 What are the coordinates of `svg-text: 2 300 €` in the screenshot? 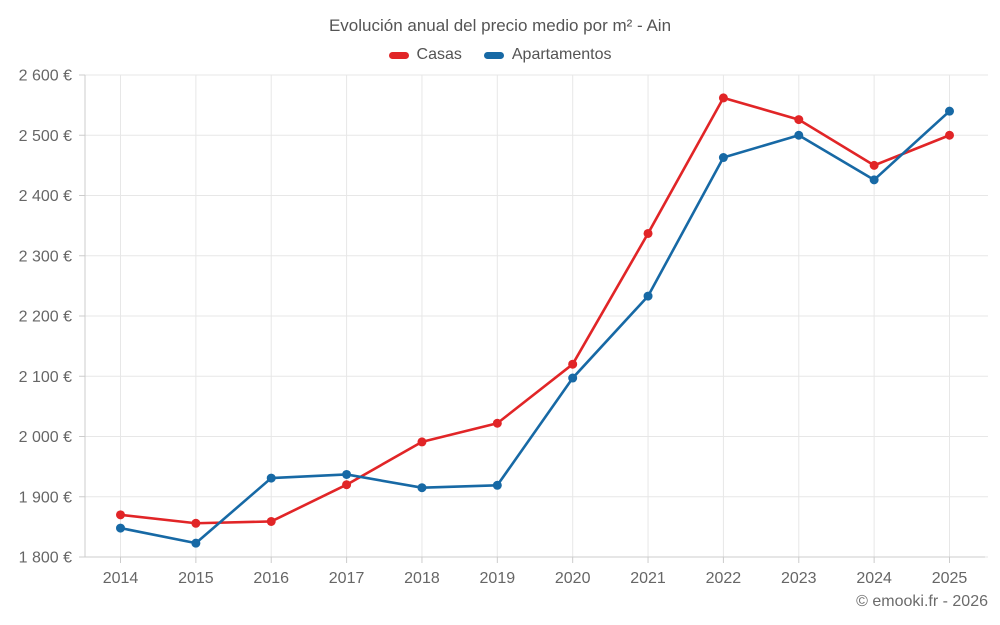 It's located at (45, 256).